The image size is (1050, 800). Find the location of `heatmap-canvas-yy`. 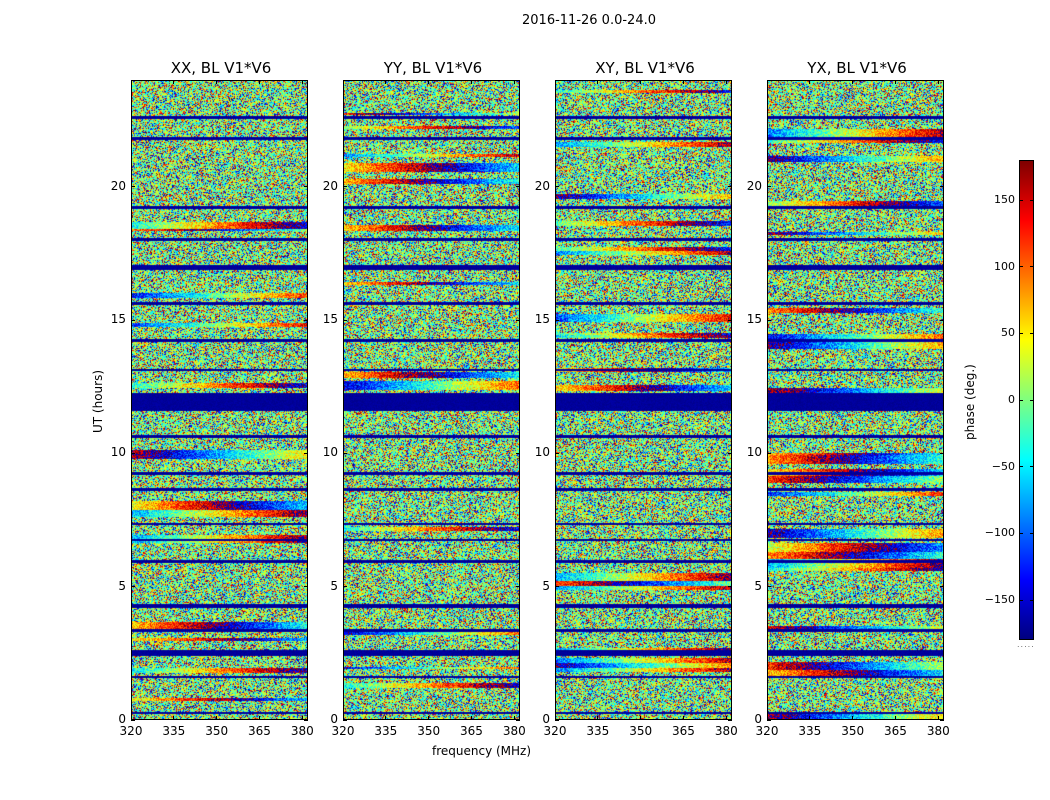

heatmap-canvas-yy is located at coordinates (431, 400).